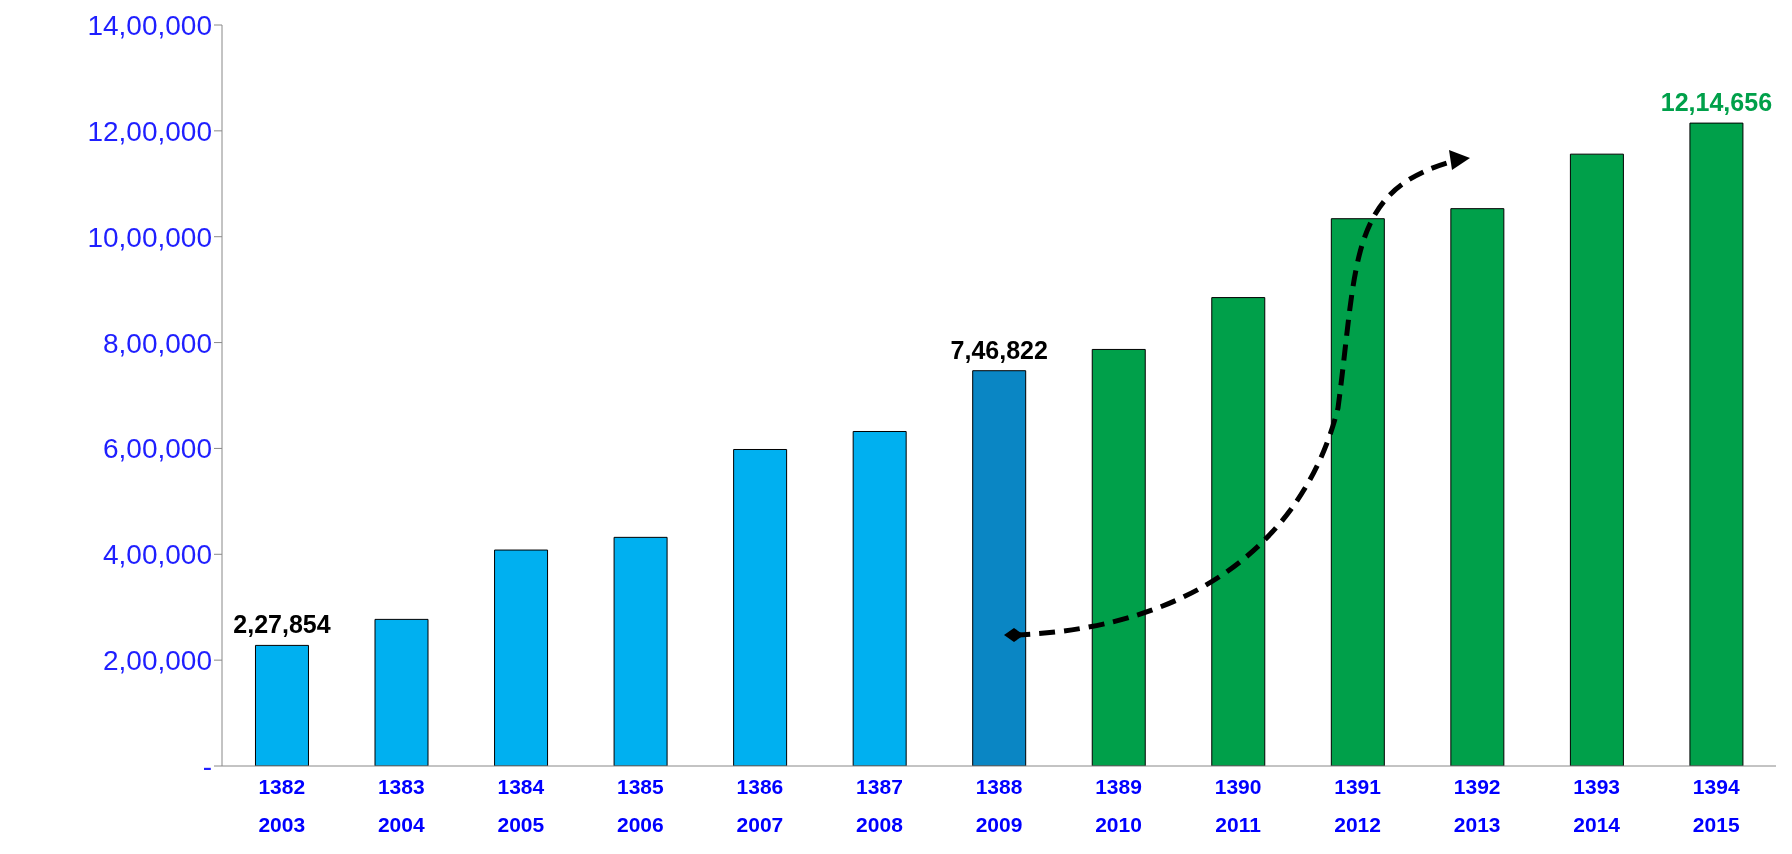 This screenshot has width=1792, height=854. I want to click on x-tick-label: 1392 2013, so click(1477, 805).